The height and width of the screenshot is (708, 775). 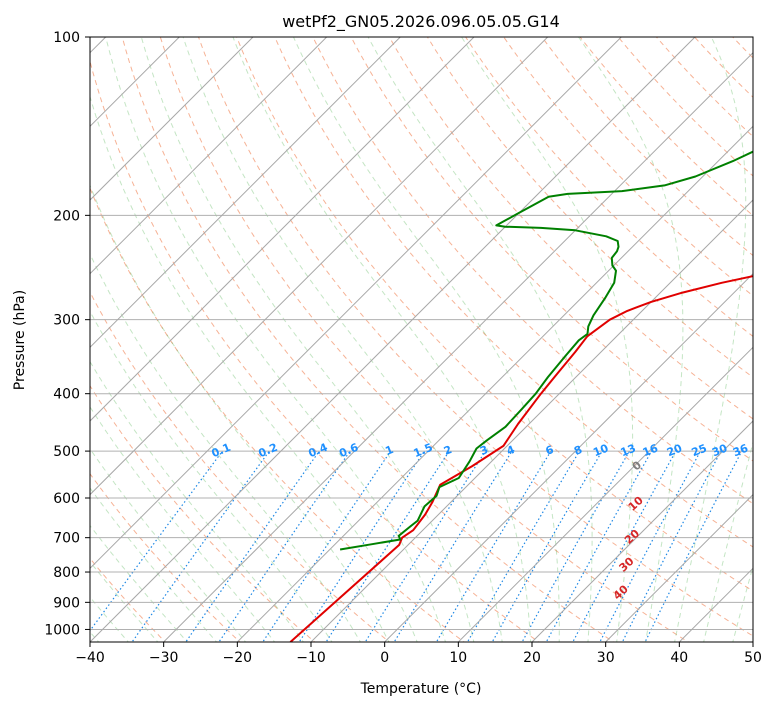 What do you see at coordinates (679, 658) in the screenshot?
I see `x-tick-label: 40` at bounding box center [679, 658].